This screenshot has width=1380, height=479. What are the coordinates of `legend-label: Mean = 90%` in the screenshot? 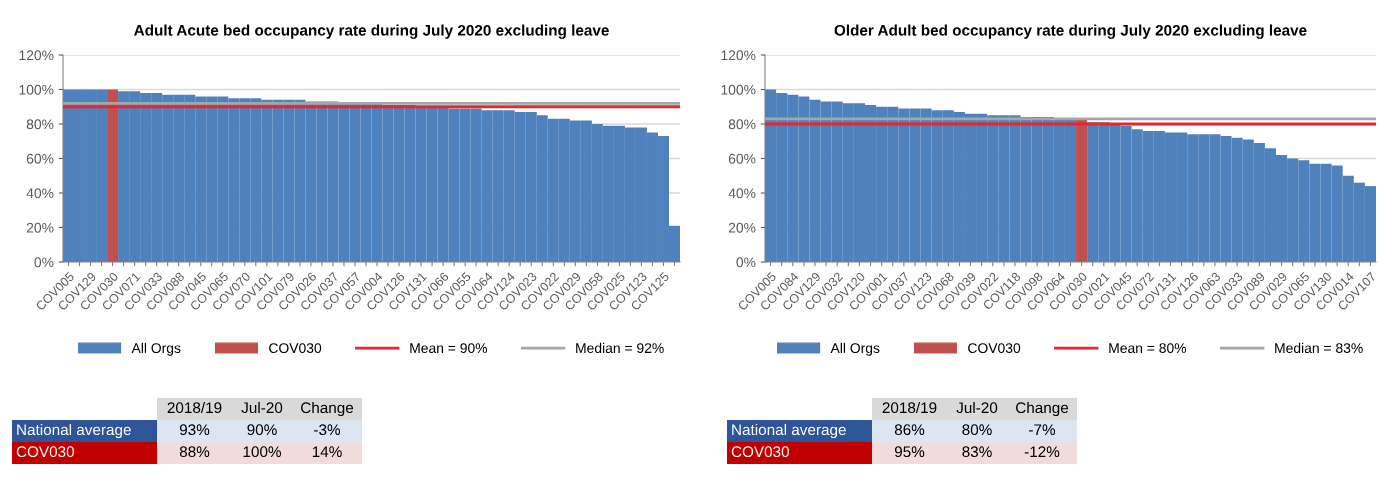 It's located at (449, 348).